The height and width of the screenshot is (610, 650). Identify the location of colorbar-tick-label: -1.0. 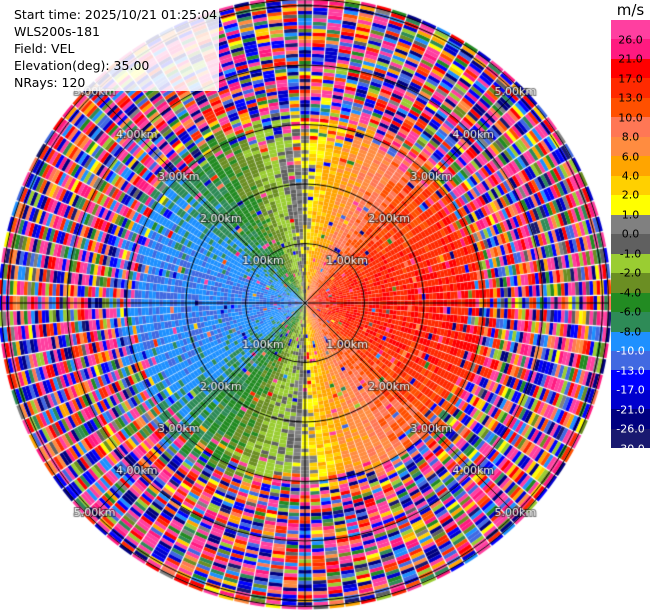
(630, 254).